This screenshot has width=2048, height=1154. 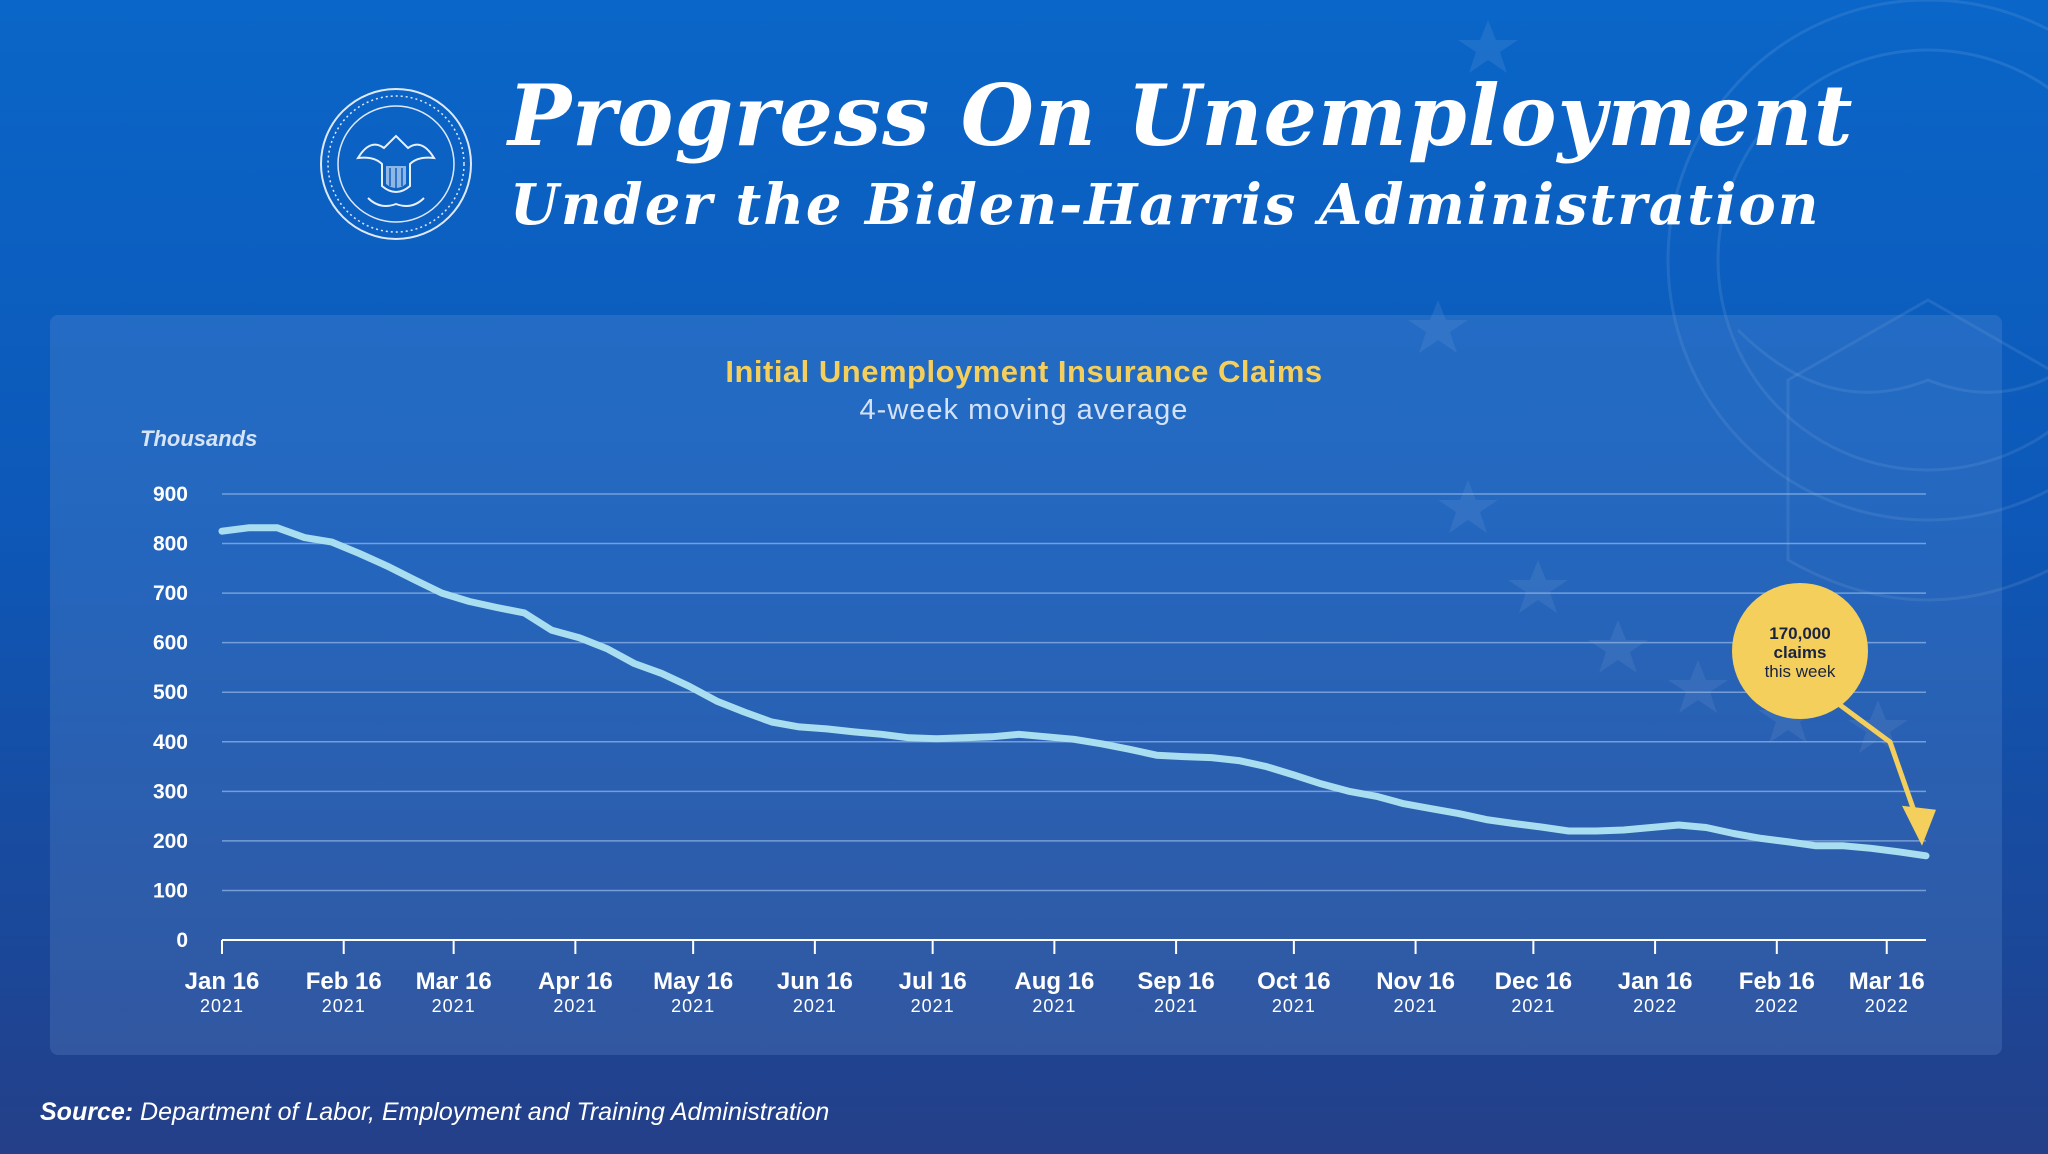 I want to click on x-tick-label: Jul 16, so click(x=933, y=981).